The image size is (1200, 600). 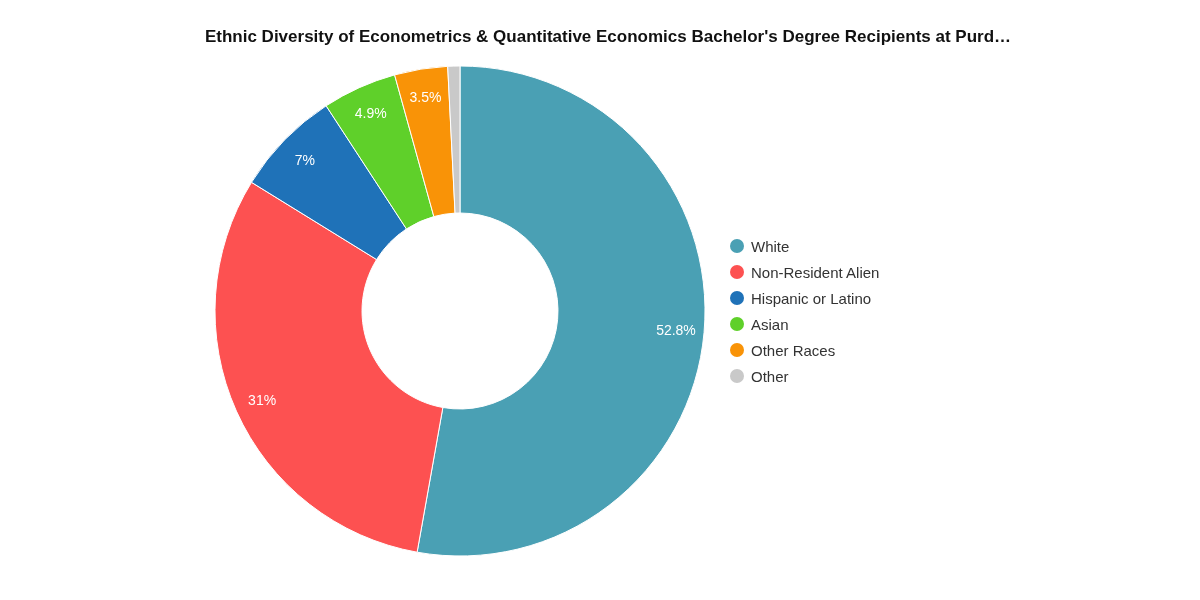 What do you see at coordinates (793, 350) in the screenshot?
I see `legend-label: Other Races` at bounding box center [793, 350].